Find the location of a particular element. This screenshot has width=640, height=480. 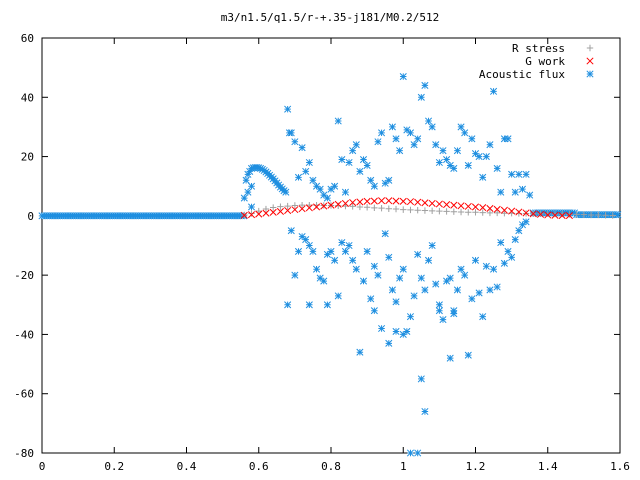

x-tick-label: 1.6 is located at coordinates (620, 466).